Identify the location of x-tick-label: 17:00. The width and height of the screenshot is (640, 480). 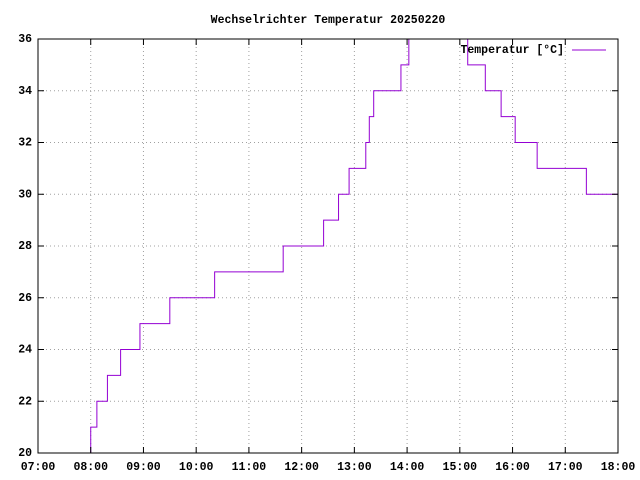
(565, 467).